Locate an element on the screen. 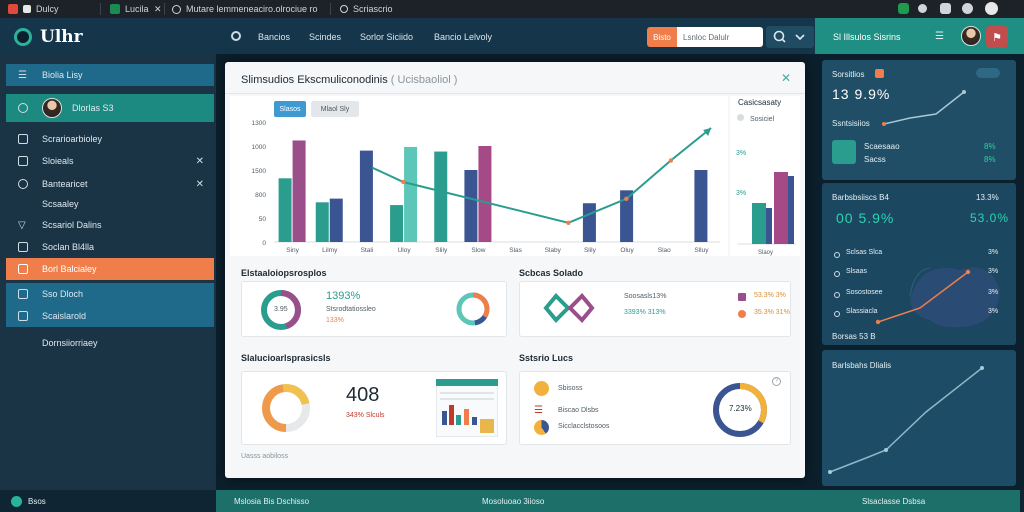 The width and height of the screenshot is (1024, 512). browser-favicon-icon is located at coordinates (13, 9).